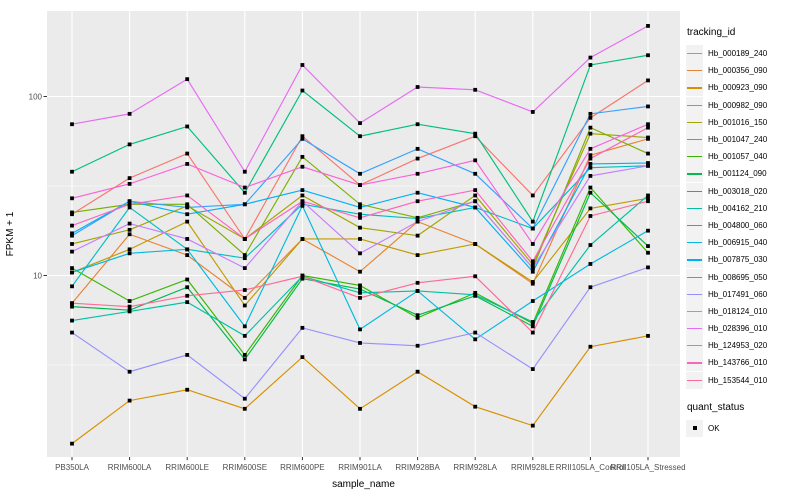 This screenshot has height=500, width=800. I want to click on legend-item-Hb_003018_020: Hb_003018_020, so click(742, 191).